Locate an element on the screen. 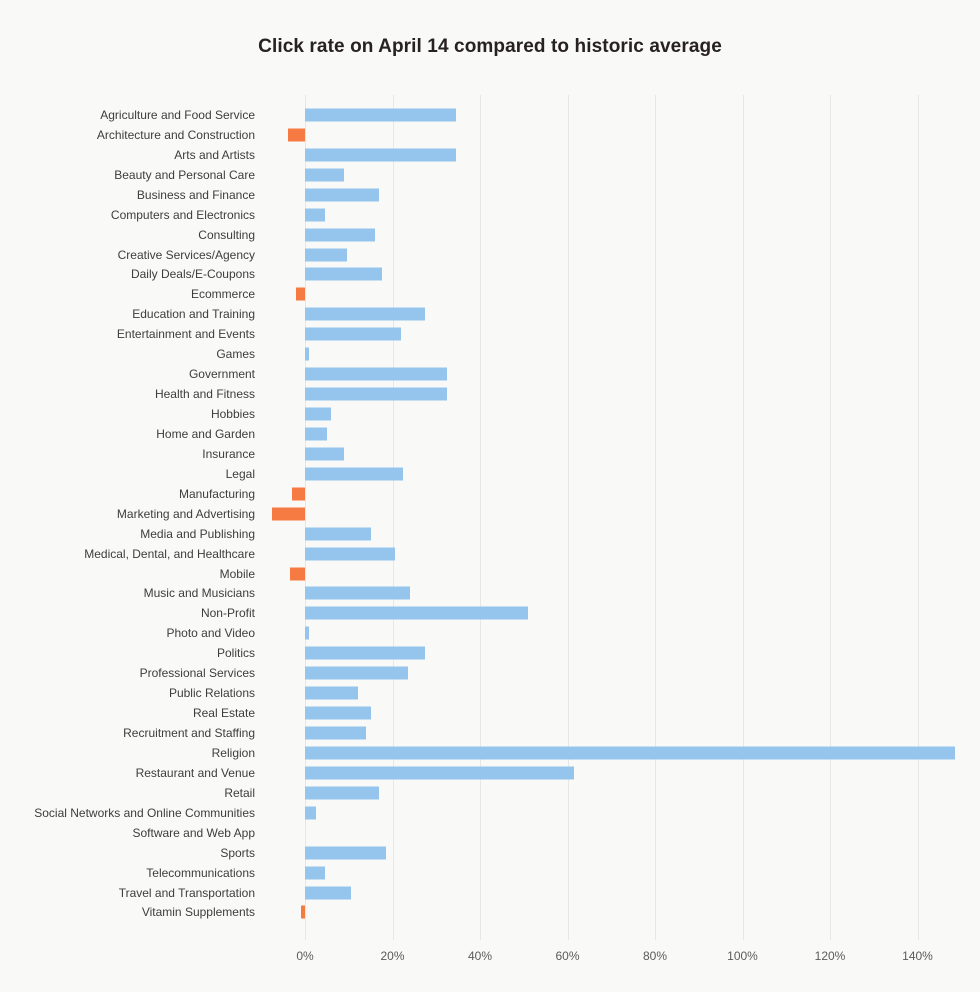 This screenshot has height=992, width=980. category-label: Hobbies is located at coordinates (232, 414).